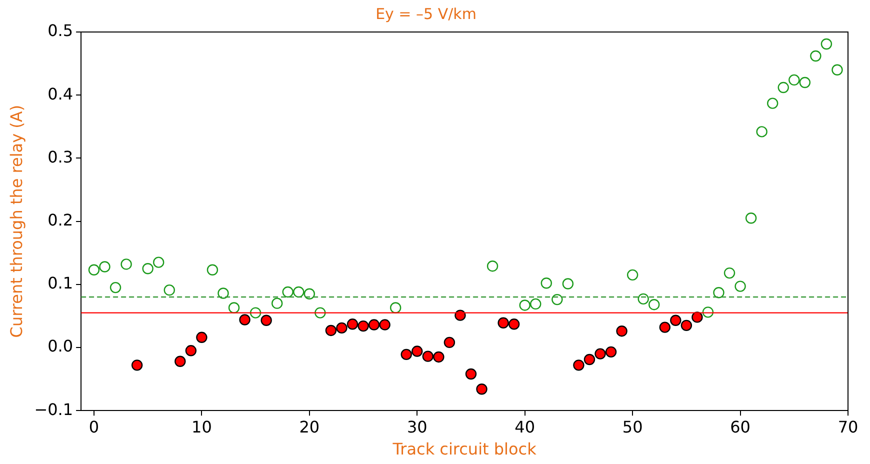 This screenshot has height=464, width=870. What do you see at coordinates (426, 13) in the screenshot?
I see `chart-title: Ey = –5 V/km` at bounding box center [426, 13].